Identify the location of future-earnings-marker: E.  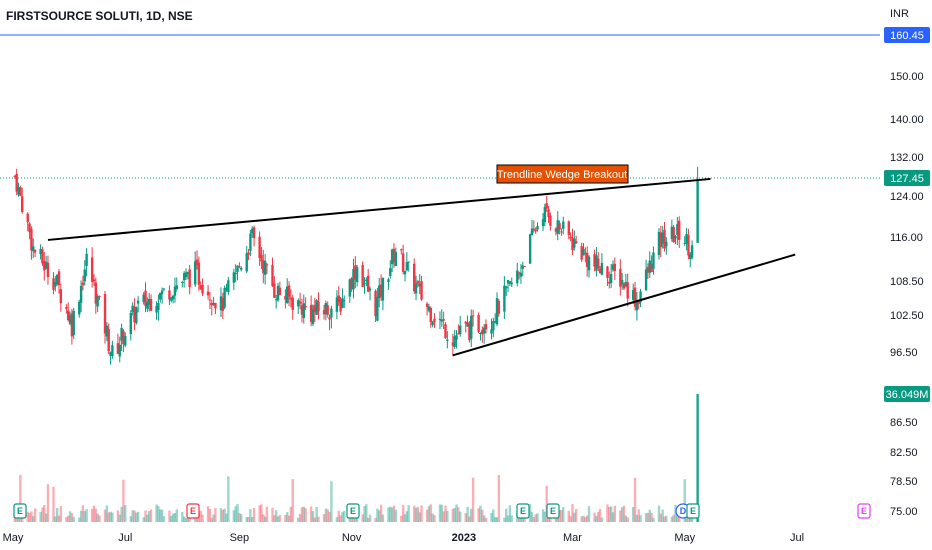
(864, 511).